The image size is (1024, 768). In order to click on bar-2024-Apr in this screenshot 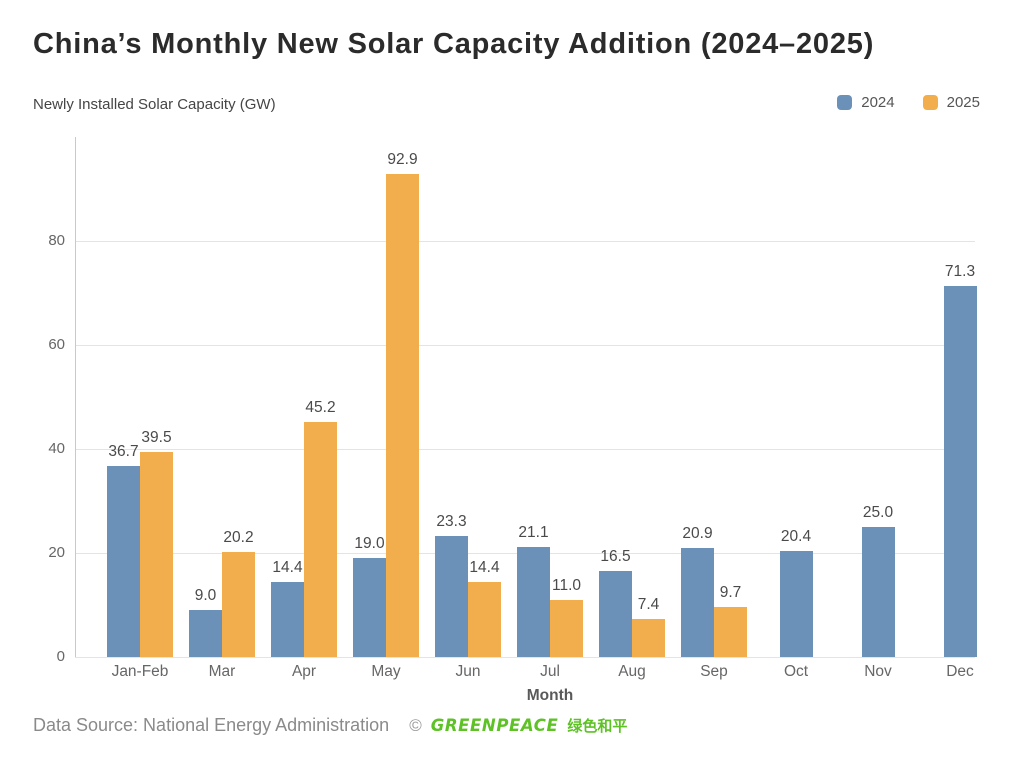, I will do `click(287, 619)`.